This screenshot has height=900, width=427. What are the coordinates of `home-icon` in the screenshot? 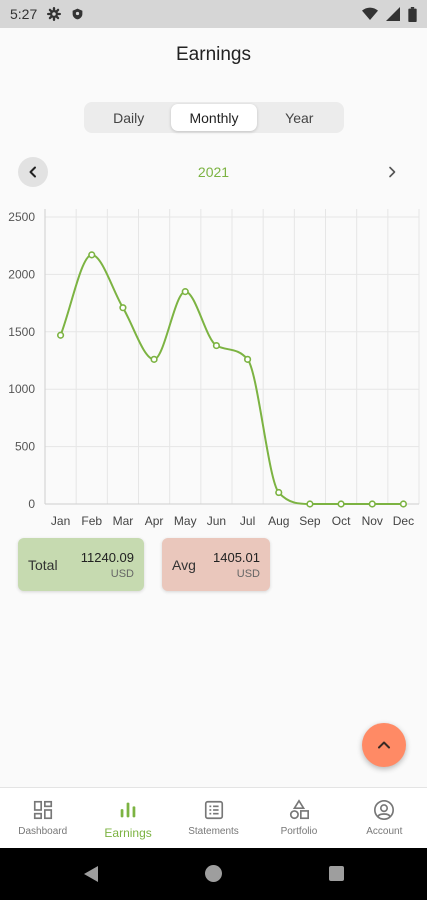 It's located at (213, 873).